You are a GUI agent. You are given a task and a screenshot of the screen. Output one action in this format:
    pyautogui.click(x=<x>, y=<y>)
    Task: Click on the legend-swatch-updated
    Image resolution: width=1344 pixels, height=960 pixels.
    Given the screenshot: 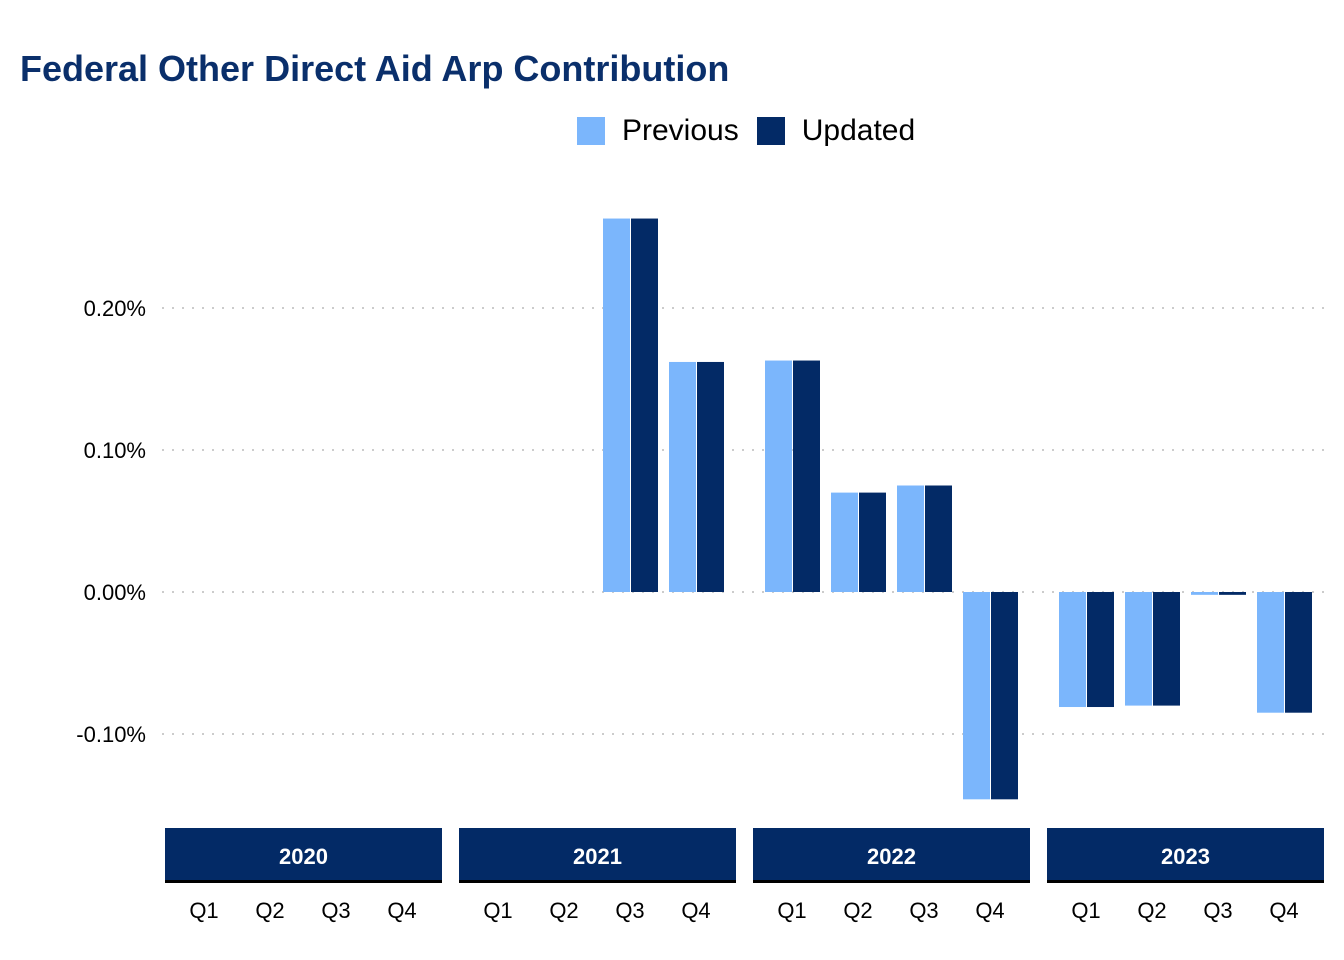 What is the action you would take?
    pyautogui.click(x=770, y=131)
    